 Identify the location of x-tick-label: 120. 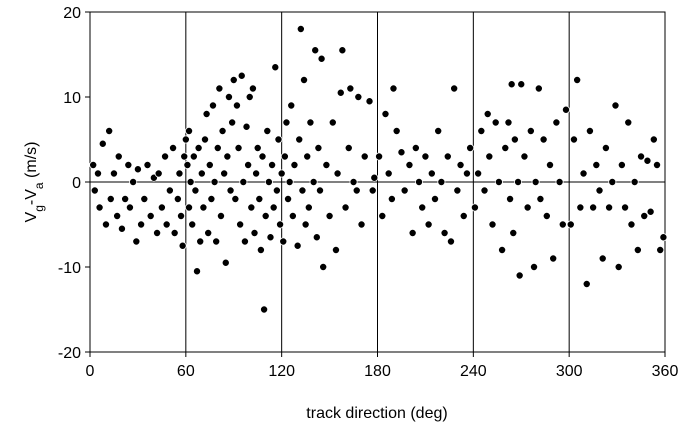
(281, 371).